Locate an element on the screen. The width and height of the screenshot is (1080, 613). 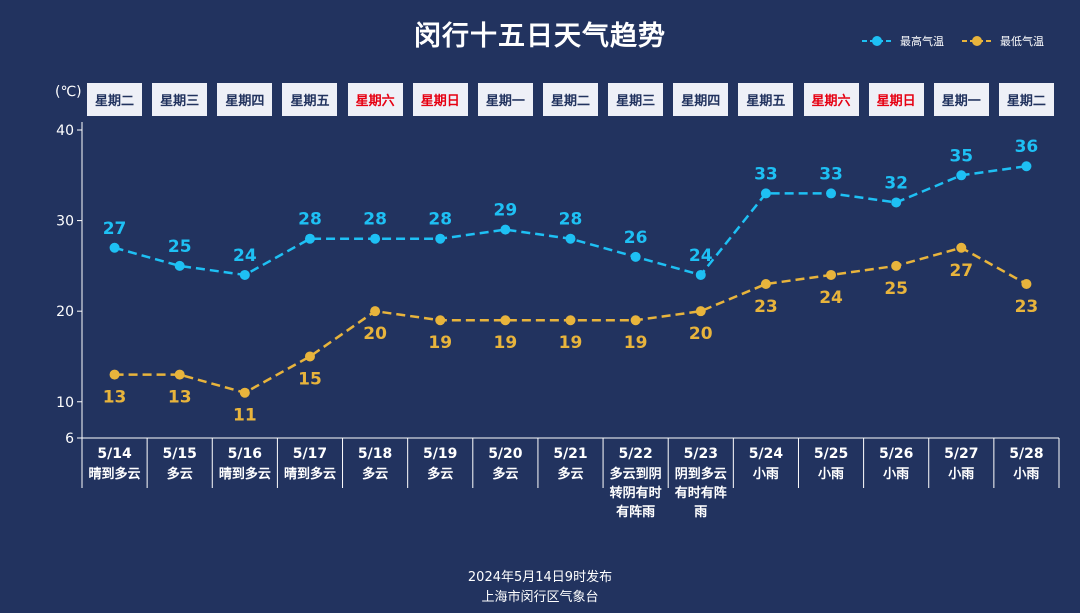
weekday-label: 星期二 is located at coordinates (570, 99).